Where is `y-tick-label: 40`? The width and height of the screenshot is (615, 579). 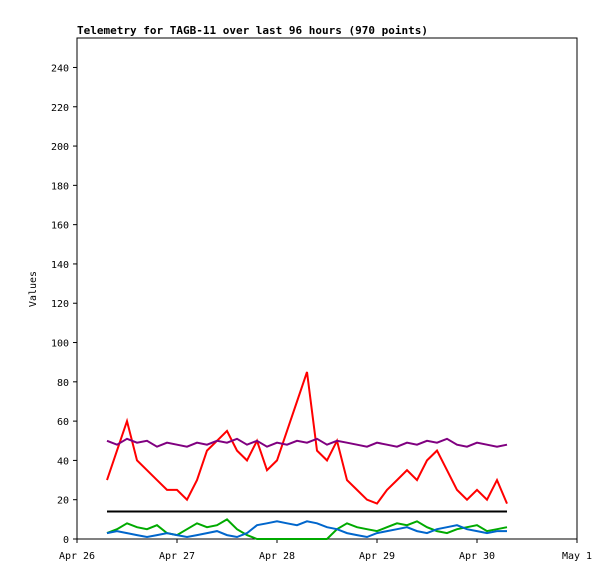 y-tick-label: 40 is located at coordinates (63, 461).